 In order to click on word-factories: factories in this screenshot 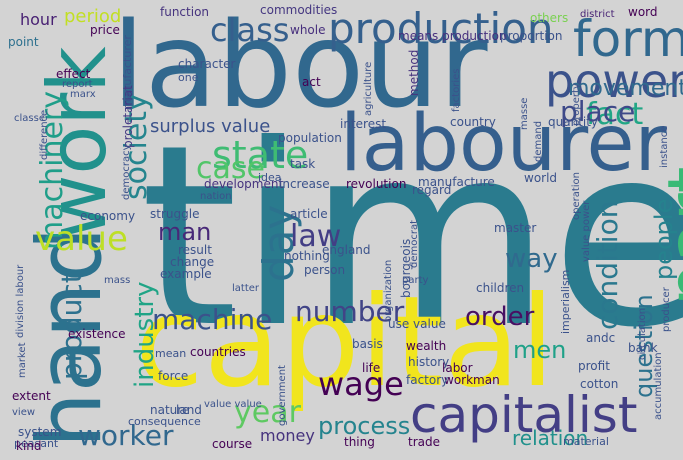, I will do `click(456, 90)`.